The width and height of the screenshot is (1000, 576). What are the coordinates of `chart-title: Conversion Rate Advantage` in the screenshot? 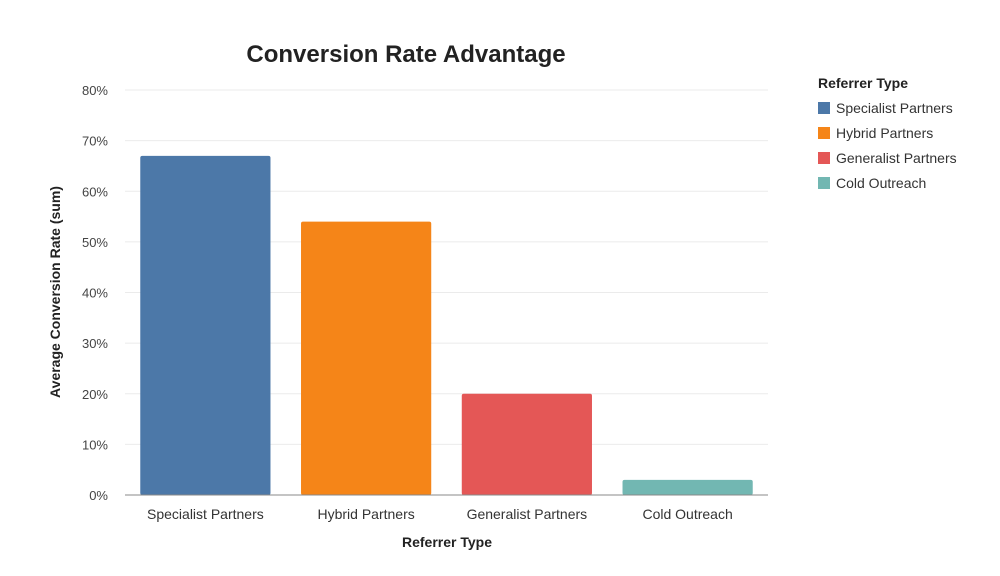 It's located at (405, 54).